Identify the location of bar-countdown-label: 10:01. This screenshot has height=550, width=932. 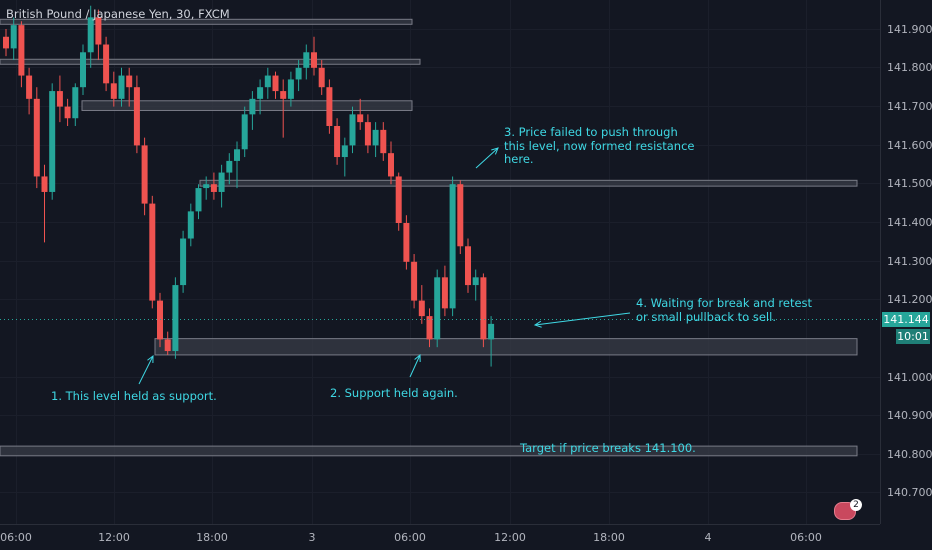
(913, 336).